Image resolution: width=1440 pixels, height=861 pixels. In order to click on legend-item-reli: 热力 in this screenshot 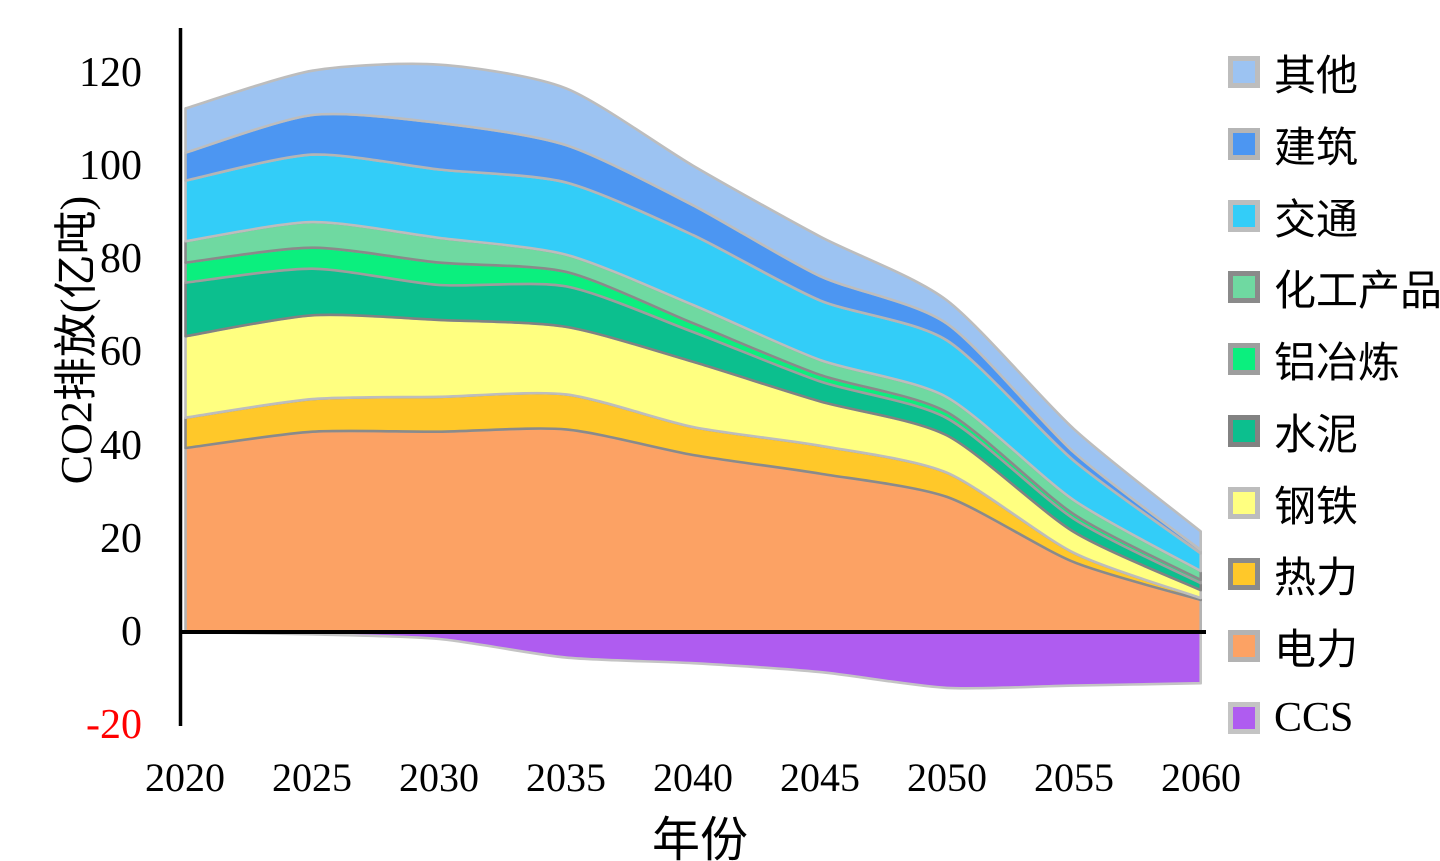, I will do `click(1293, 576)`.